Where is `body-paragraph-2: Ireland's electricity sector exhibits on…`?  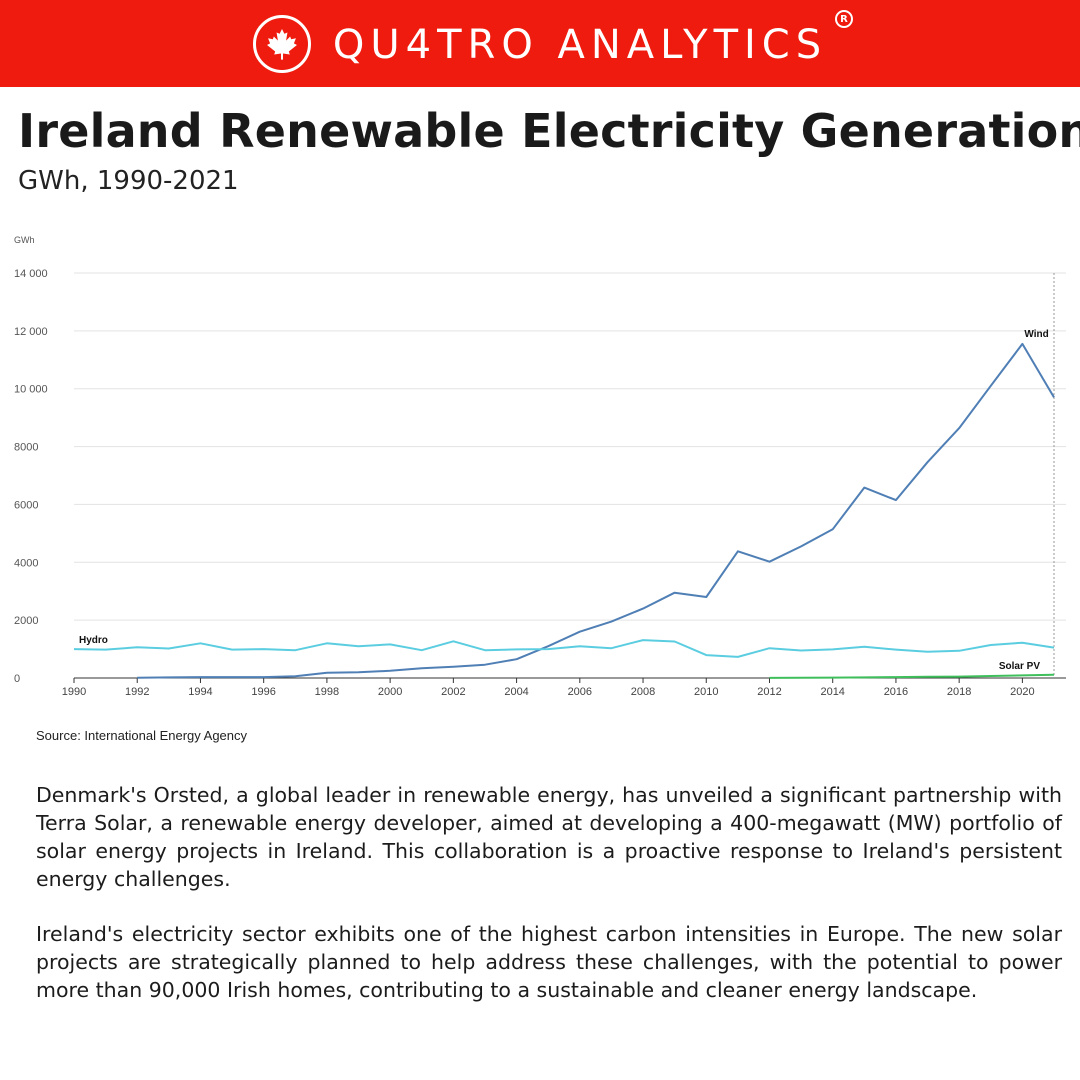 body-paragraph-2: Ireland's electricity sector exhibits on… is located at coordinates (549, 962).